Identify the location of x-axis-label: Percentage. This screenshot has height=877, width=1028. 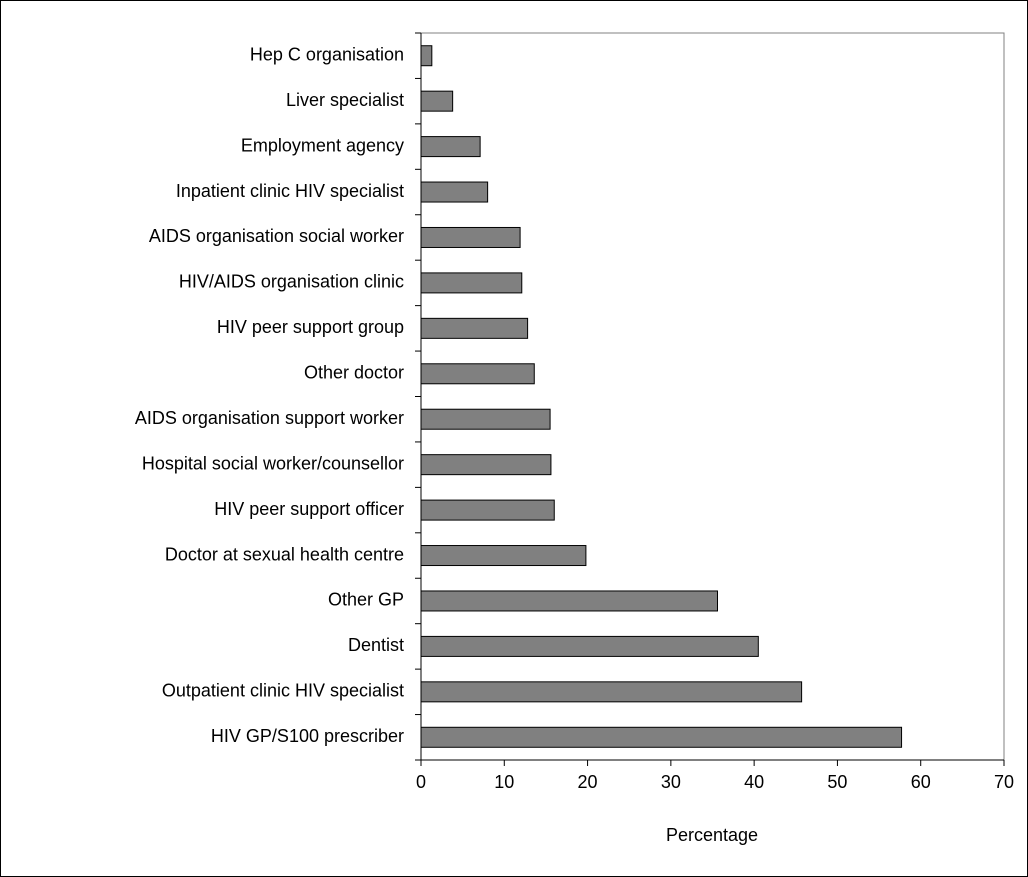
(712, 835).